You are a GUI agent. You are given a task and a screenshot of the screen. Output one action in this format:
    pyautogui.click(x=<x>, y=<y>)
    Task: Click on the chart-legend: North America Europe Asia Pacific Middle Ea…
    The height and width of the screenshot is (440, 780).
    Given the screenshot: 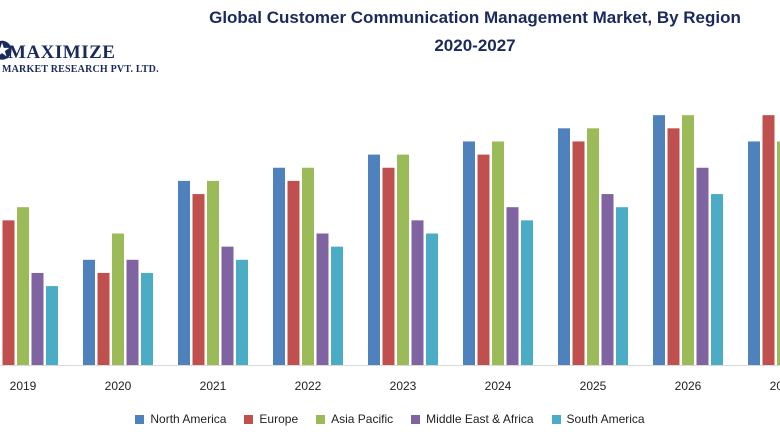 What is the action you would take?
    pyautogui.click(x=390, y=419)
    